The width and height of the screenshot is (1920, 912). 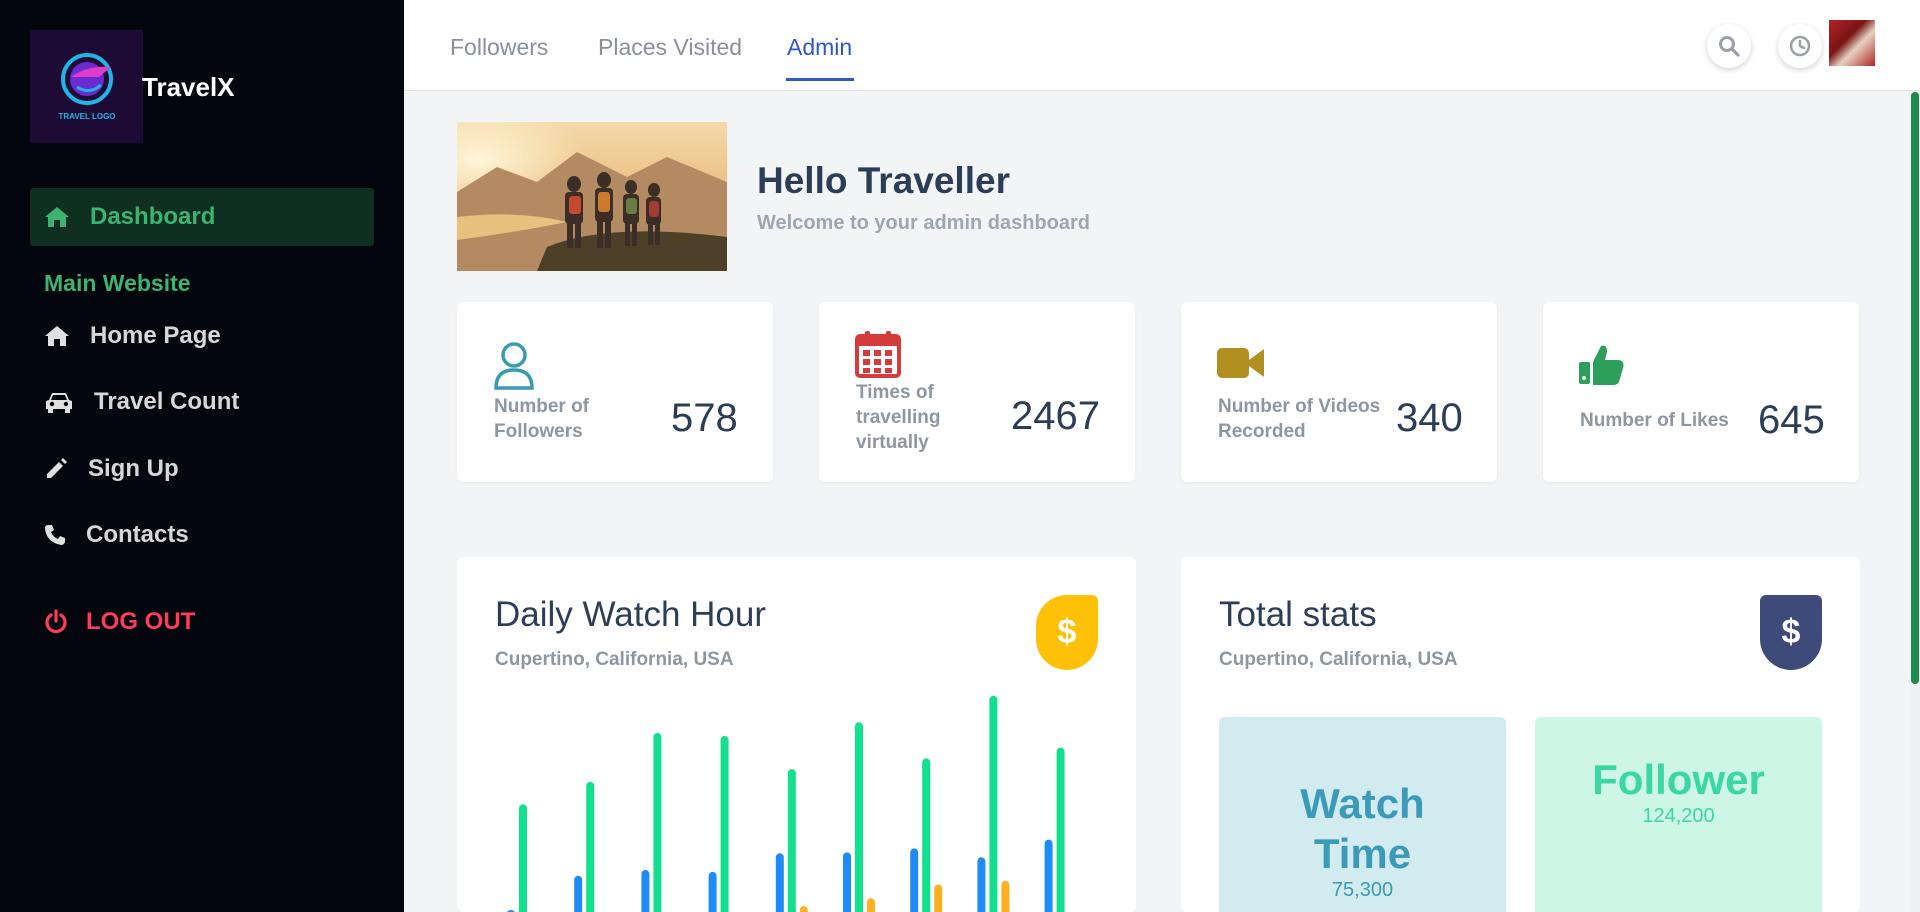 I want to click on sidebar-item-dashboard: Dashboard, so click(x=202, y=217).